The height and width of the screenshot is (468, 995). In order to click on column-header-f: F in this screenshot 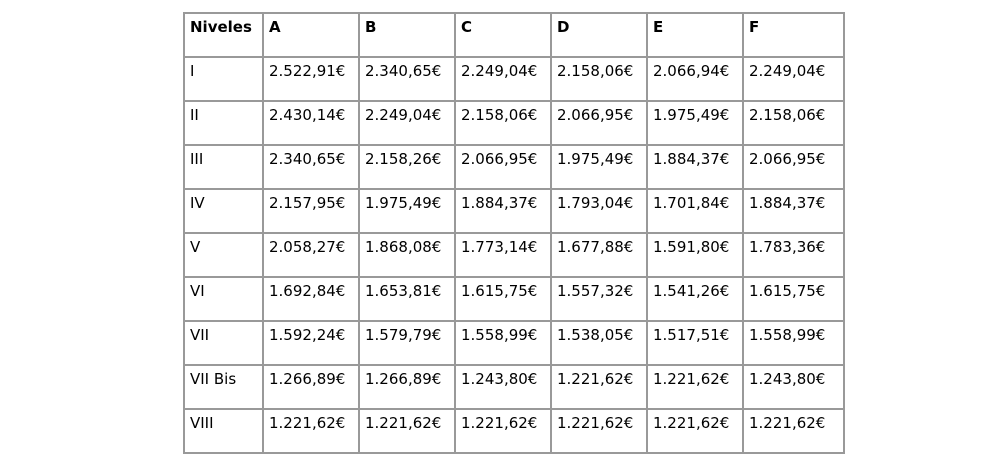, I will do `click(793, 35)`.